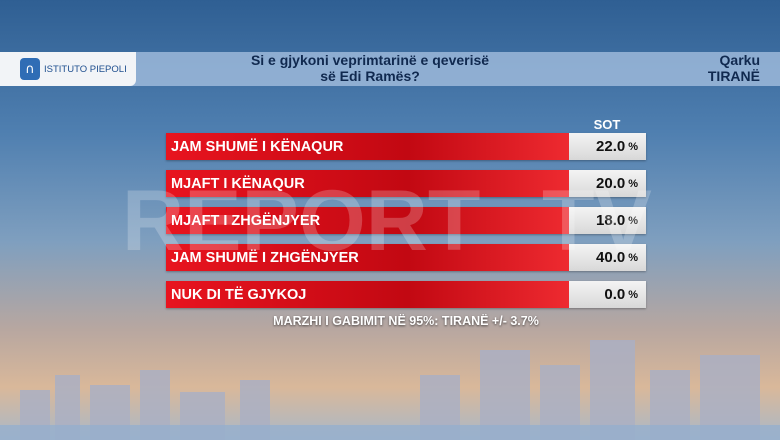 The height and width of the screenshot is (440, 780). I want to click on poll-row: NUK DI TË GJYKOJ 0.0%, so click(406, 294).